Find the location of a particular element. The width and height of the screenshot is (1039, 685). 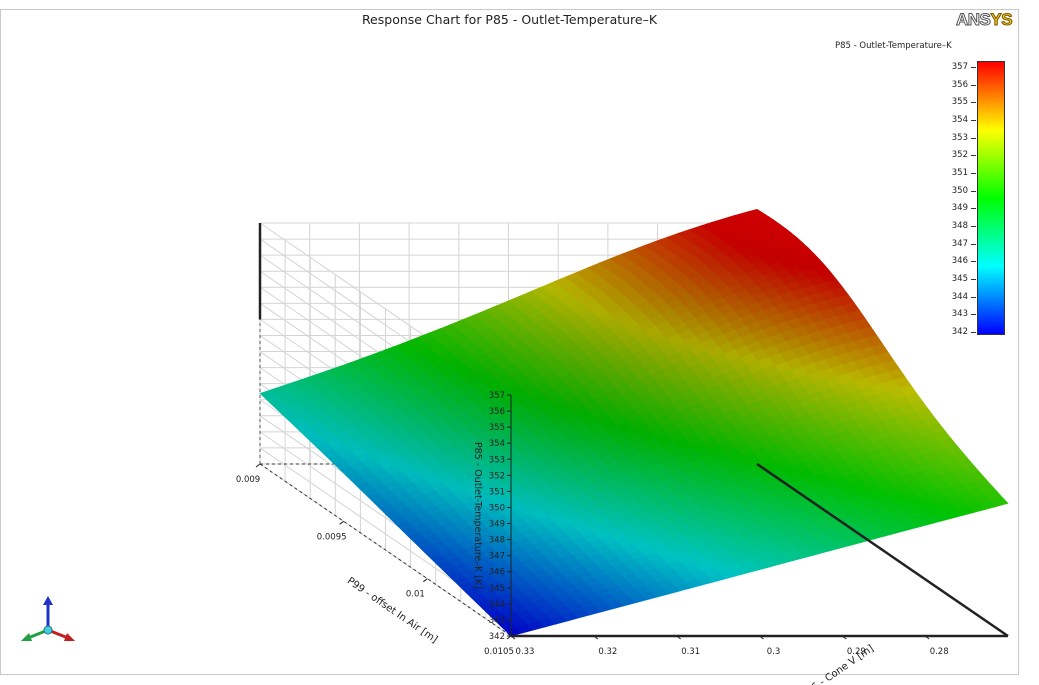

y-tick-label: 0.3 is located at coordinates (774, 652).